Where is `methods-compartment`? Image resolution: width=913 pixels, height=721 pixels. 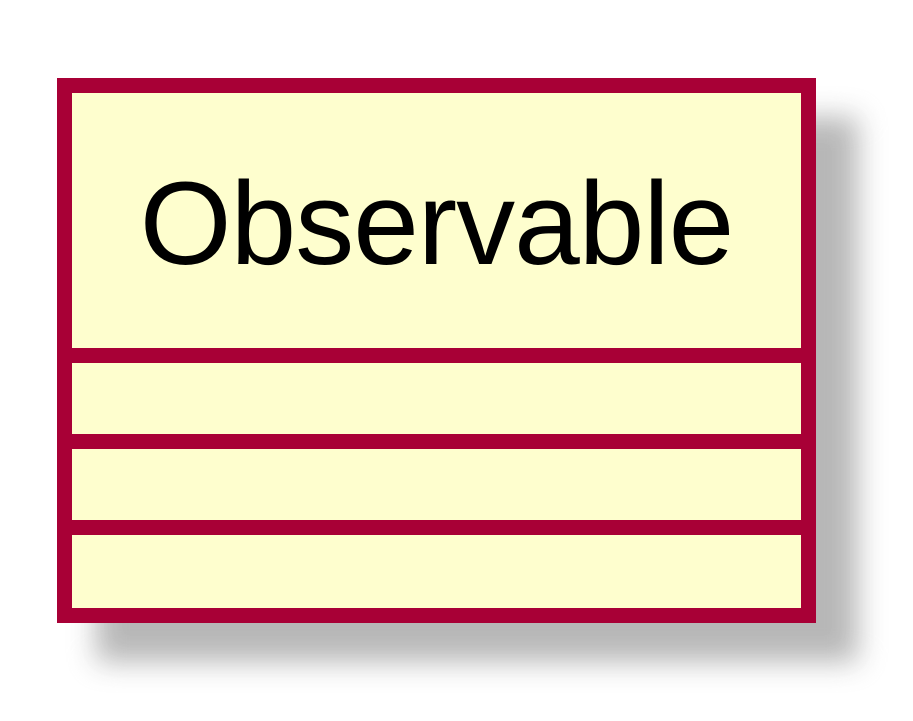
methods-compartment is located at coordinates (436, 484).